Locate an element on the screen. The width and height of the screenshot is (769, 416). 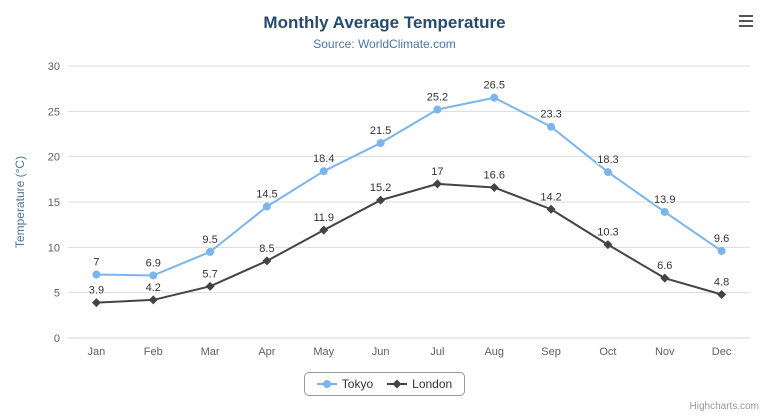
data-label: 9.5 is located at coordinates (209, 240).